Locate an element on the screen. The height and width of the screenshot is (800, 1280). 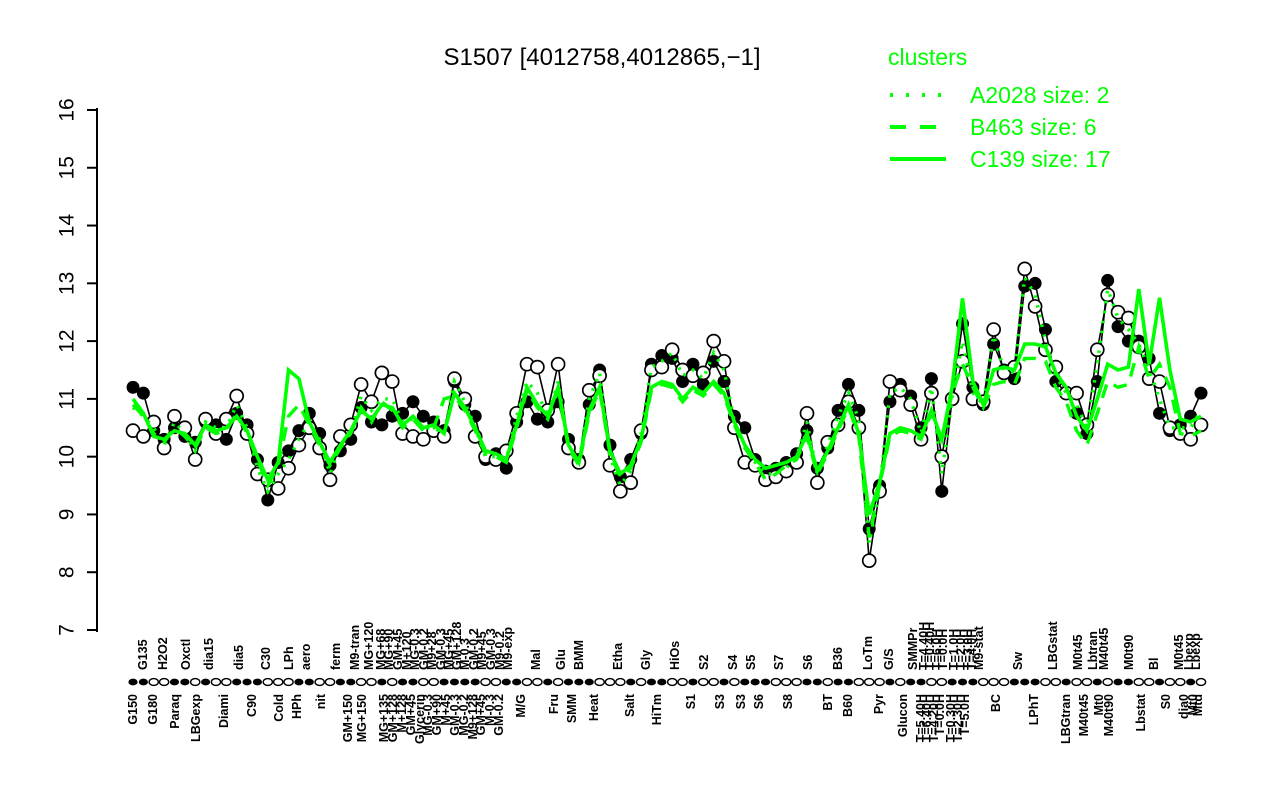
x-tick-label: Mt0 is located at coordinates (1193, 705).